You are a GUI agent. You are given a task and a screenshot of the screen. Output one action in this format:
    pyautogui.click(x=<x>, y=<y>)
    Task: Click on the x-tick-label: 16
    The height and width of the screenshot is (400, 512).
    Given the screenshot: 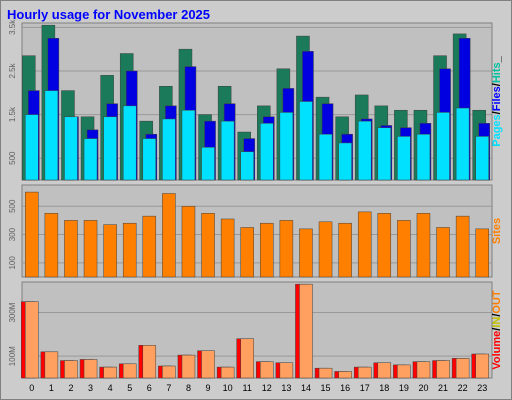 What is the action you would take?
    pyautogui.click(x=345, y=388)
    